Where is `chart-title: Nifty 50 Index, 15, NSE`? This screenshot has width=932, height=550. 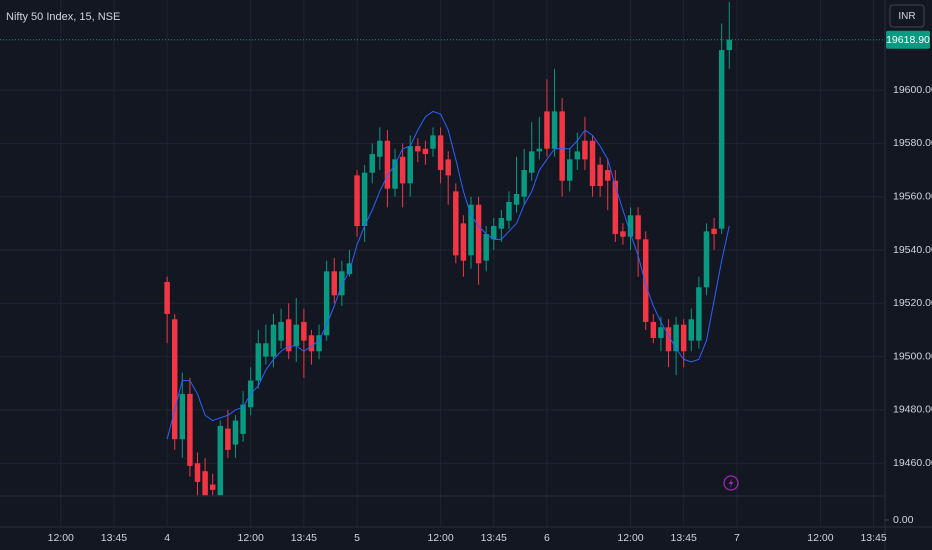
chart-title: Nifty 50 Index, 15, NSE is located at coordinates (63, 17).